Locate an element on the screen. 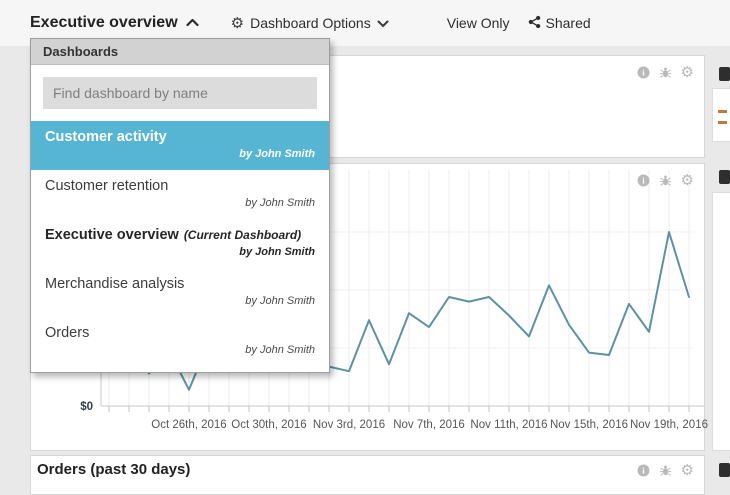 The image size is (730, 495). current-dashboard-suffix: (Current Dashboard) is located at coordinates (242, 235).